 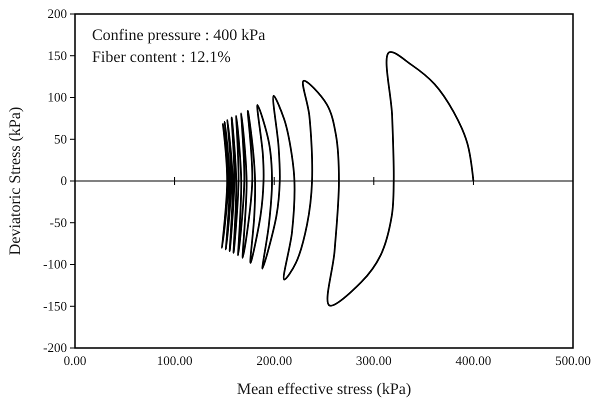 What do you see at coordinates (55, 306) in the screenshot?
I see `y-tick-label: -150` at bounding box center [55, 306].